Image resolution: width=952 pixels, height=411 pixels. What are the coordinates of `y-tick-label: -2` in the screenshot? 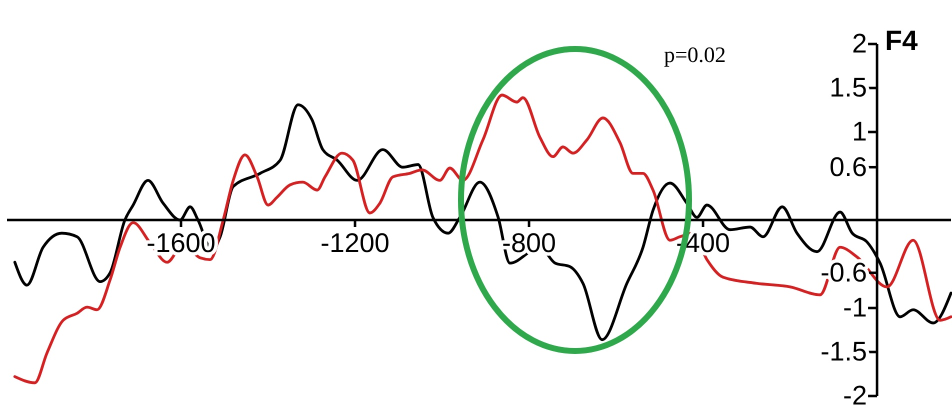 It's located at (855, 395).